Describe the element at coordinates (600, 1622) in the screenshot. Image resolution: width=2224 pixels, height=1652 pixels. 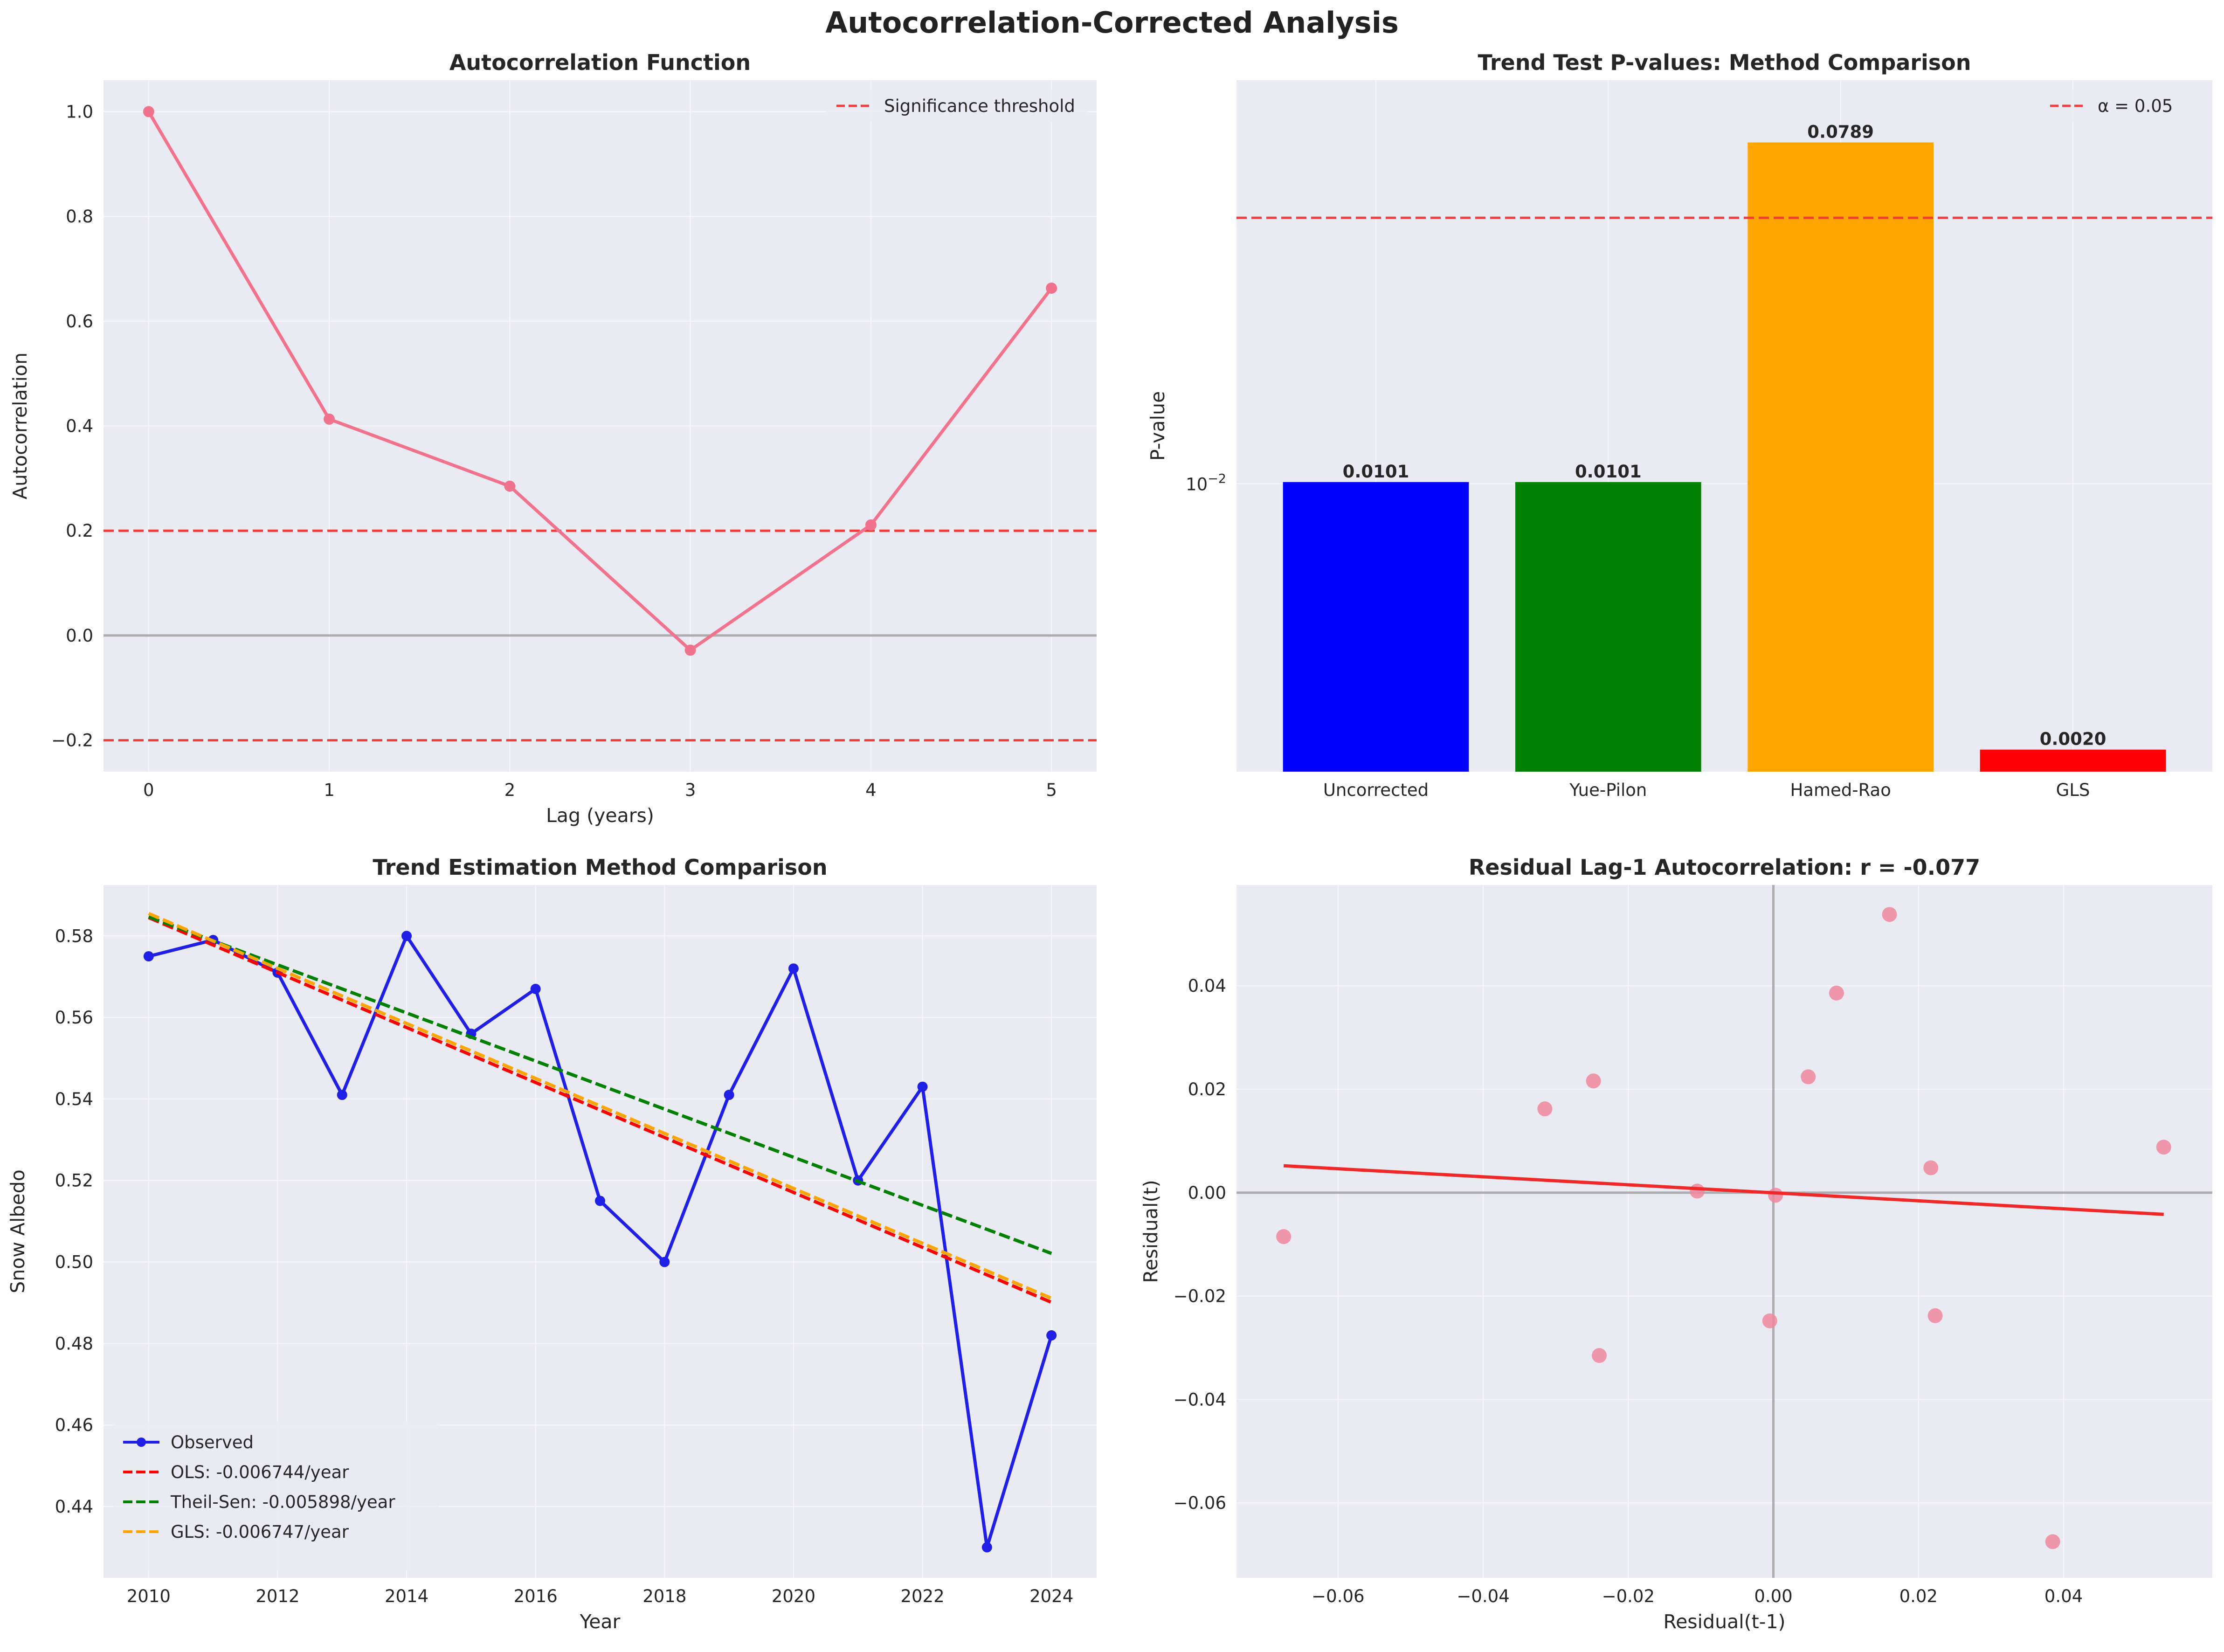
I see `x-axis-label: Year` at that location.